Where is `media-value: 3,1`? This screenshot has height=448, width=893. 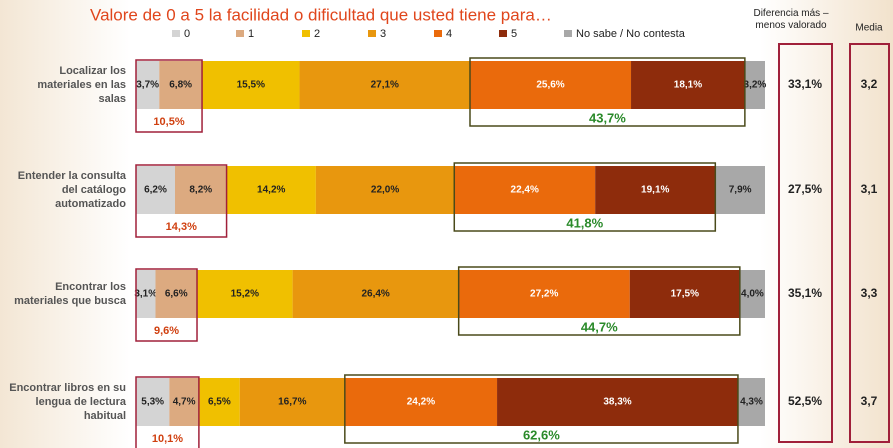
media-value: 3,1 is located at coordinates (869, 189).